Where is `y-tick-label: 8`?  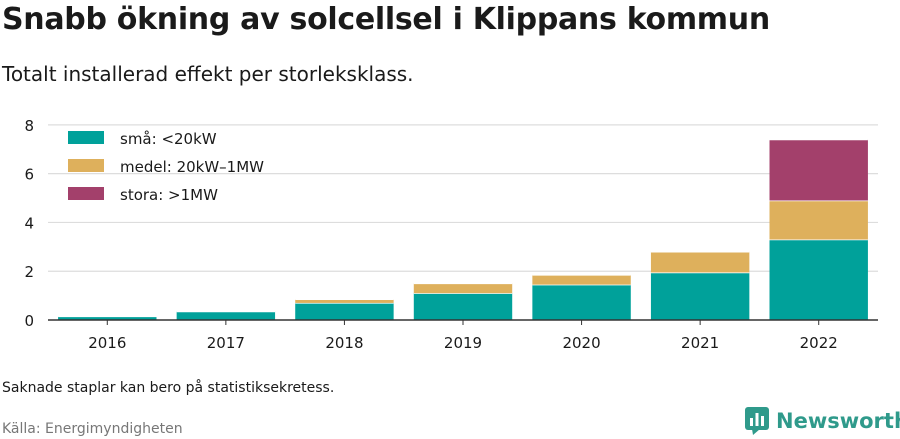
y-tick-label: 8 is located at coordinates (29, 126).